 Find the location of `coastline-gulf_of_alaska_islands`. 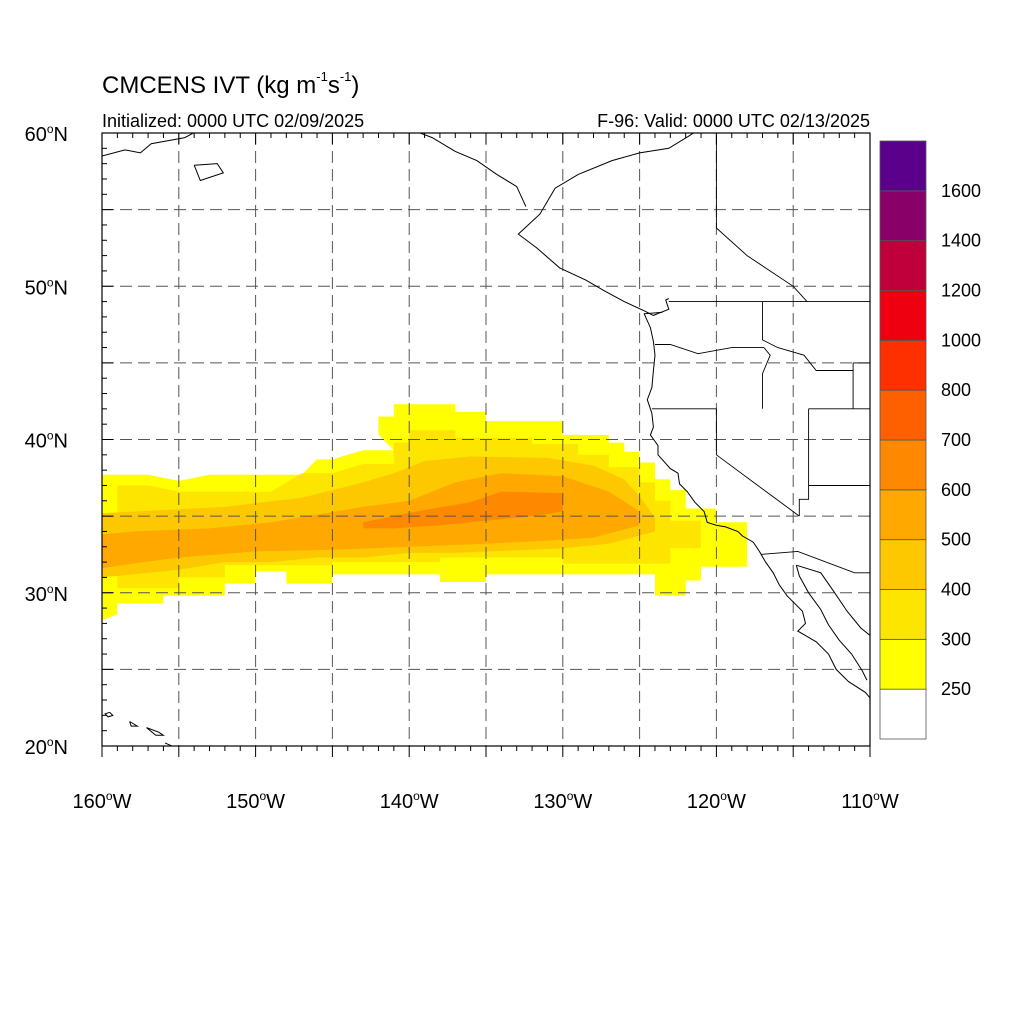

coastline-gulf_of_alaska_islands is located at coordinates (209, 172).